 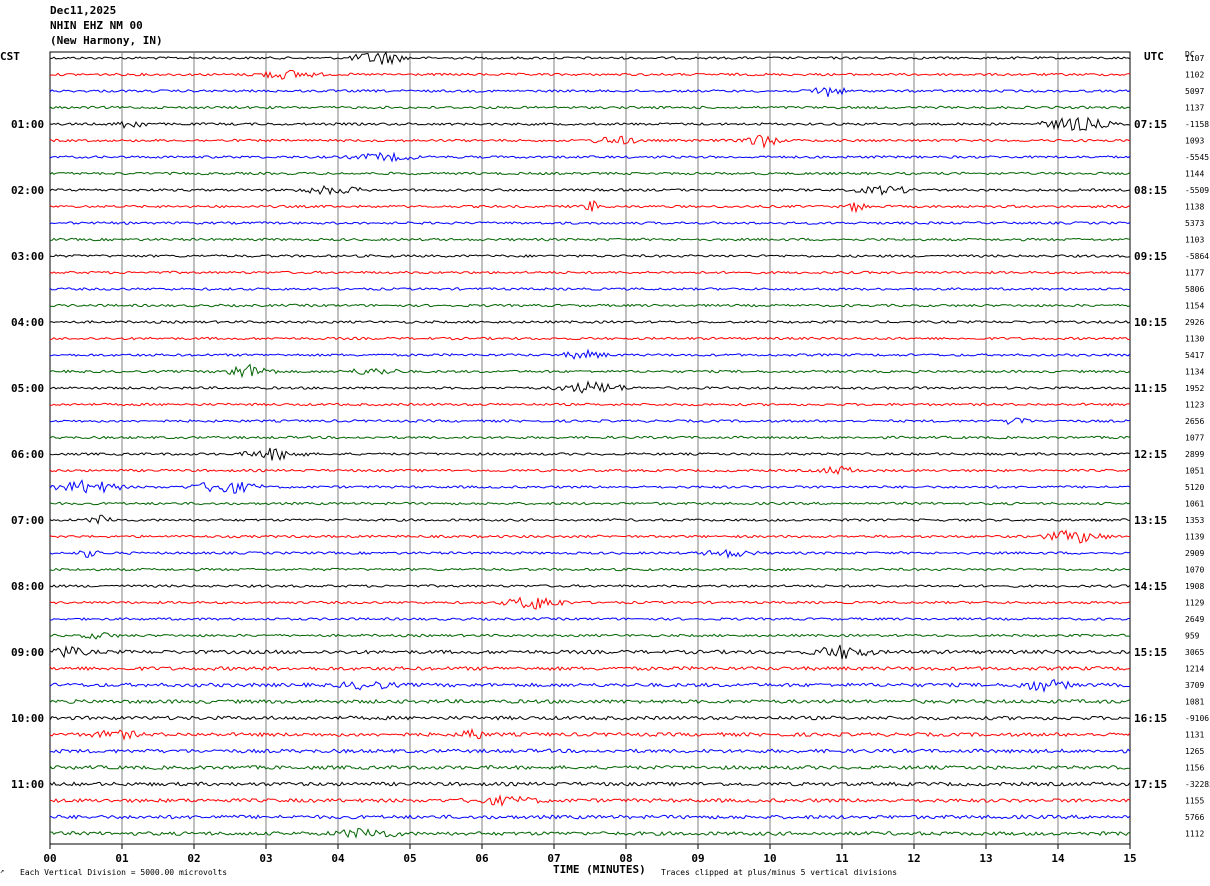 I want to click on left-hour-label: 08:00, so click(x=27, y=586).